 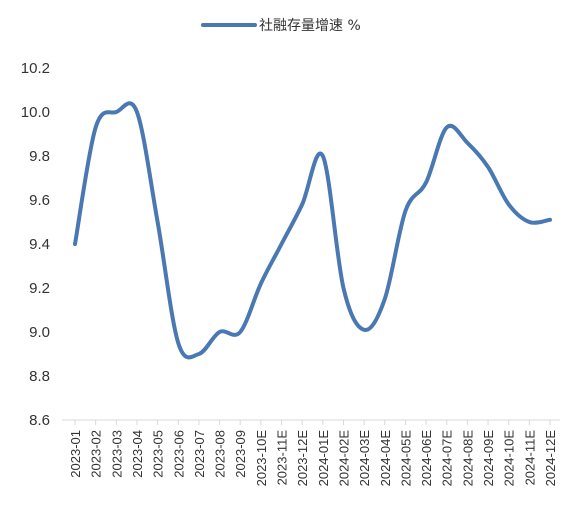 What do you see at coordinates (385, 458) in the screenshot?
I see `x-tick-label: 2024-04E` at bounding box center [385, 458].